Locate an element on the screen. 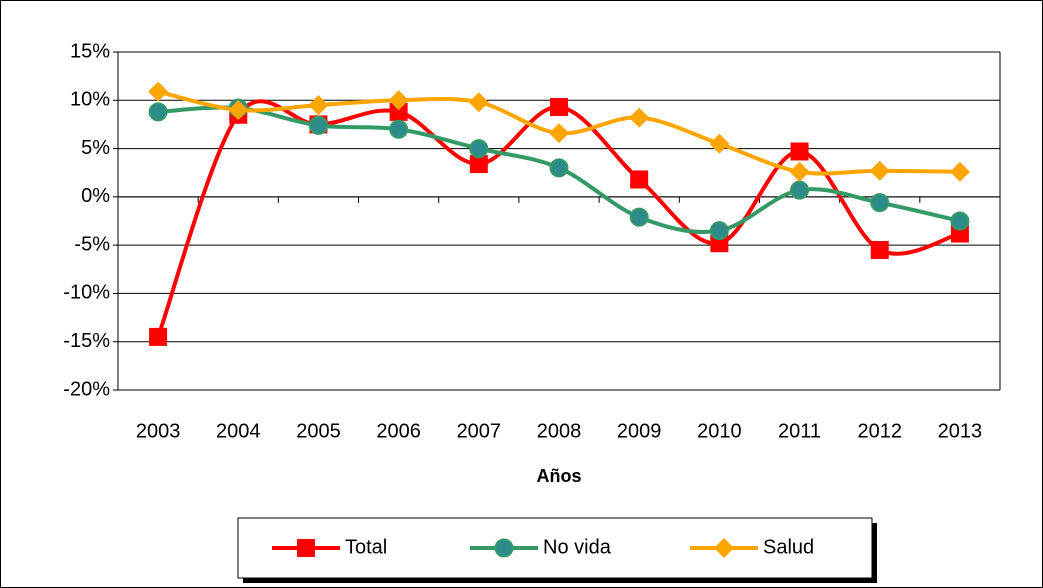 This screenshot has width=1043, height=588. x-tick-label: 2011 is located at coordinates (799, 431).